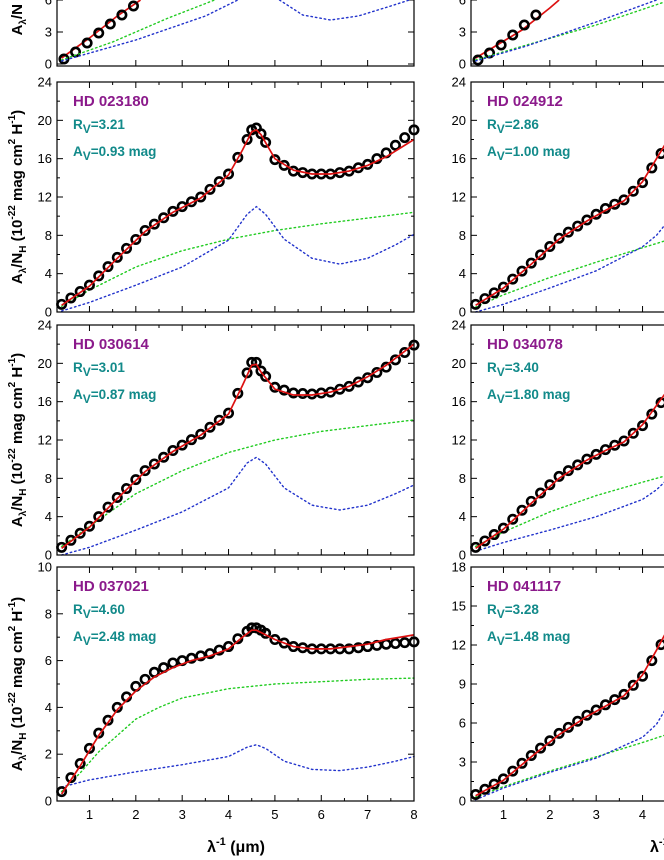  I want to click on y-axis-label-text-part: A, so click(17, 278).